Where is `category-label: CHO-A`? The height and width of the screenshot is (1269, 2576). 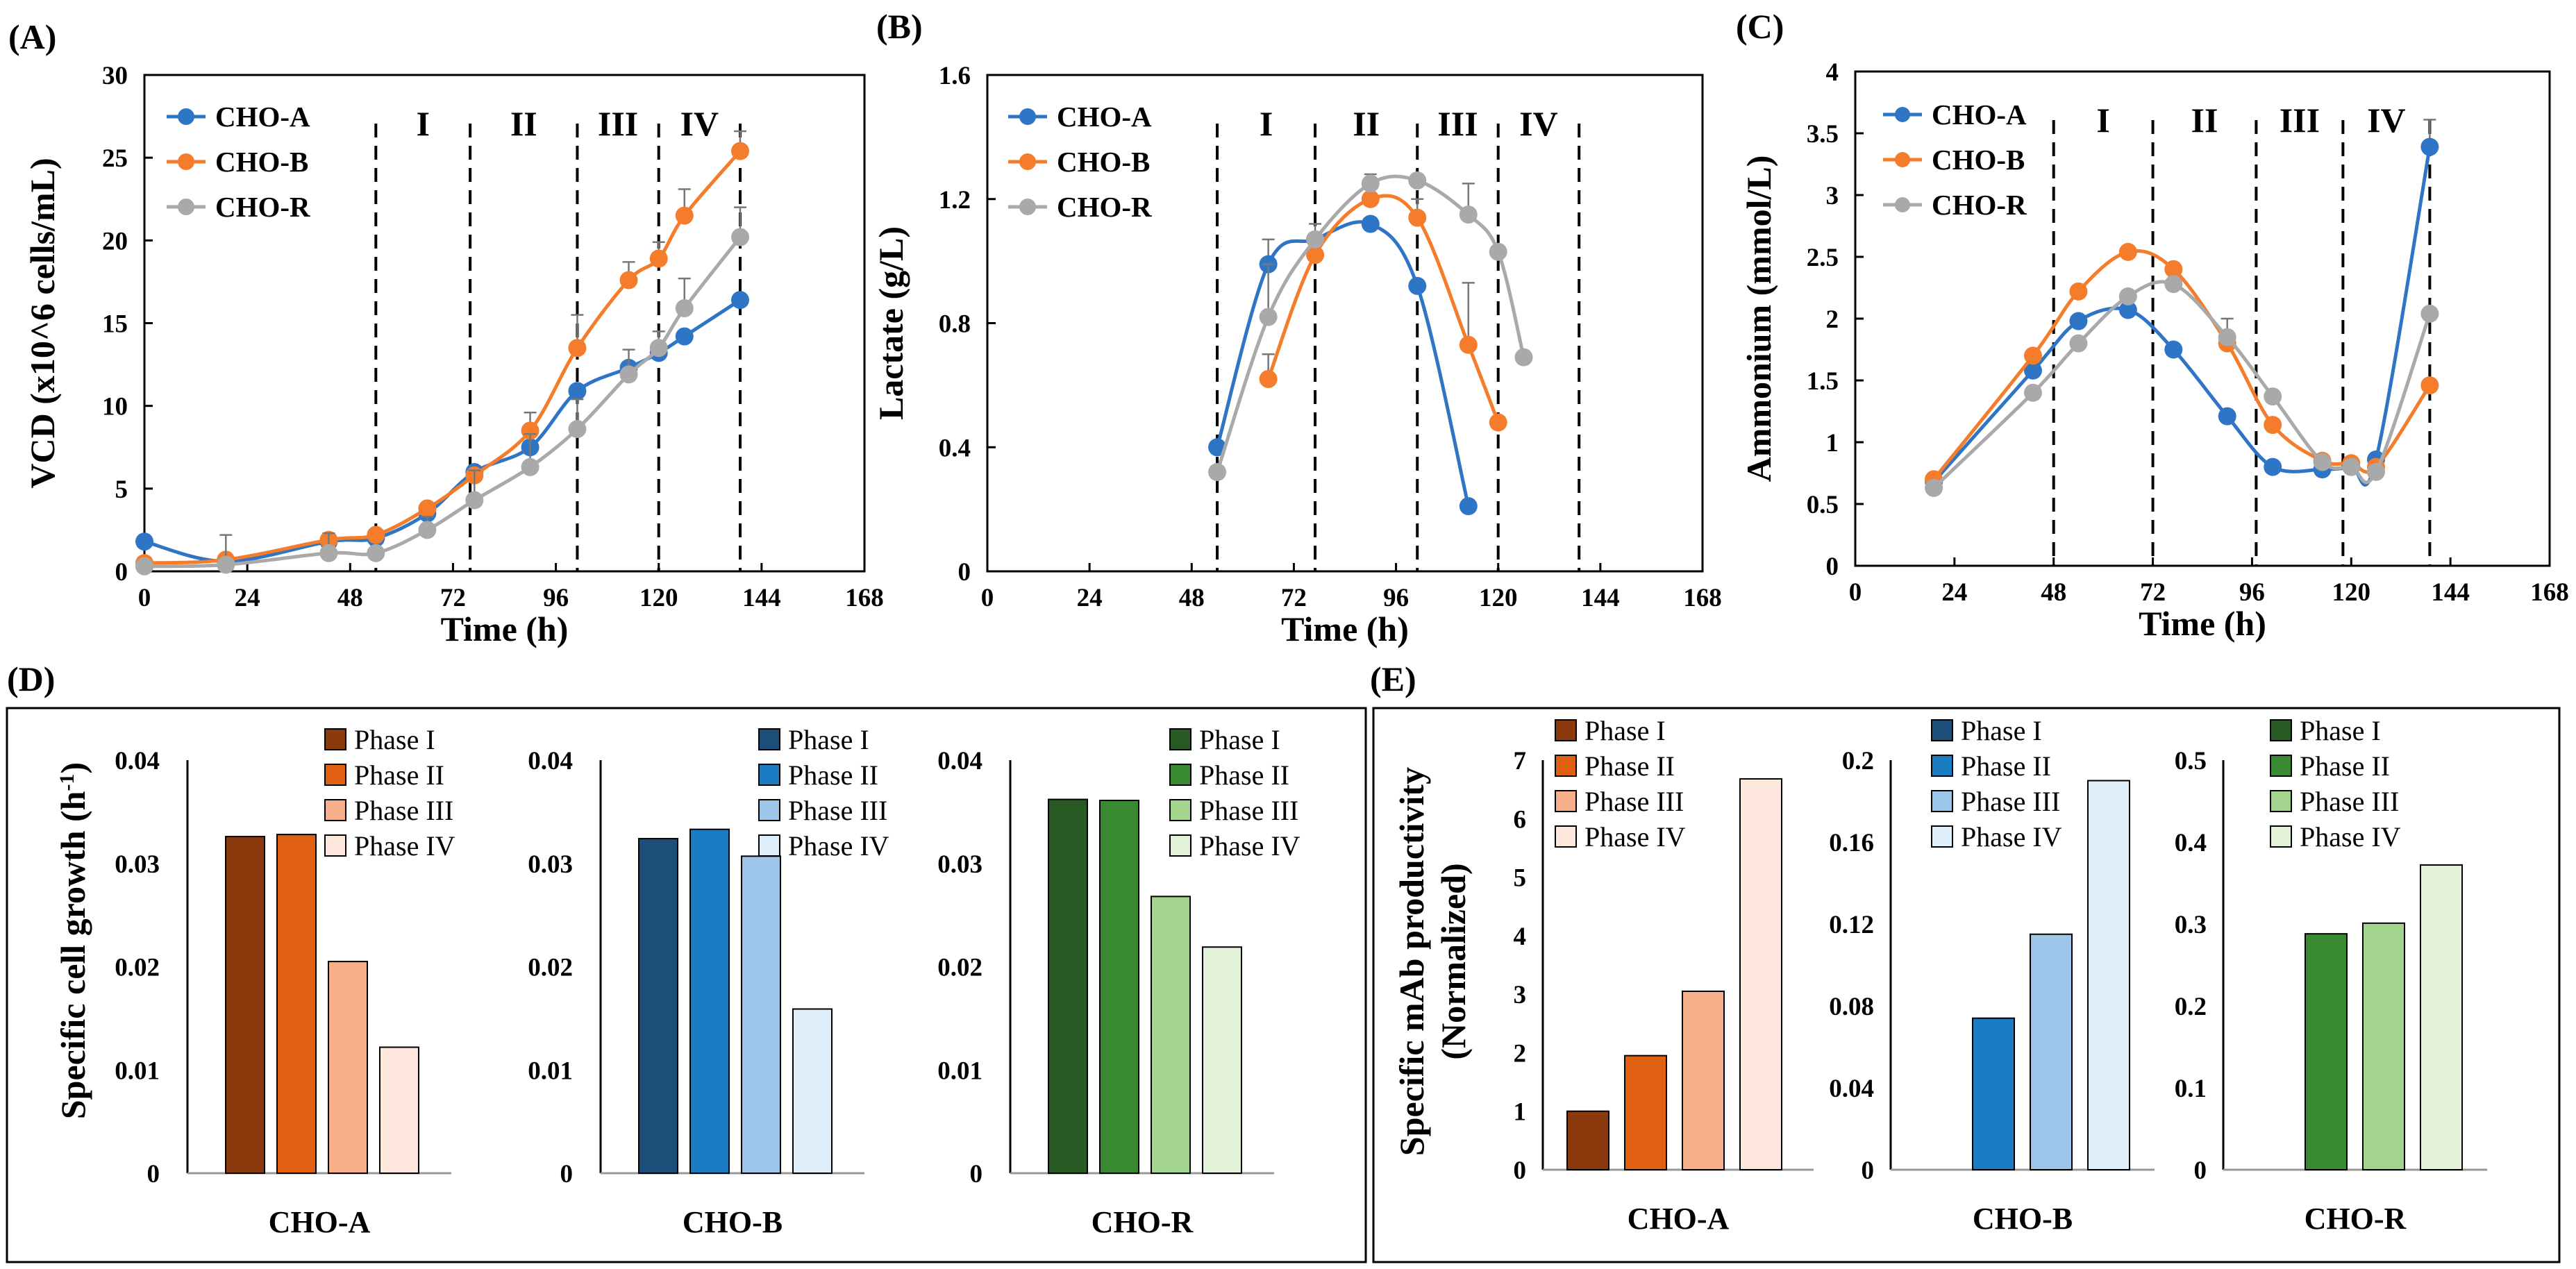
category-label: CHO-A is located at coordinates (1679, 1219).